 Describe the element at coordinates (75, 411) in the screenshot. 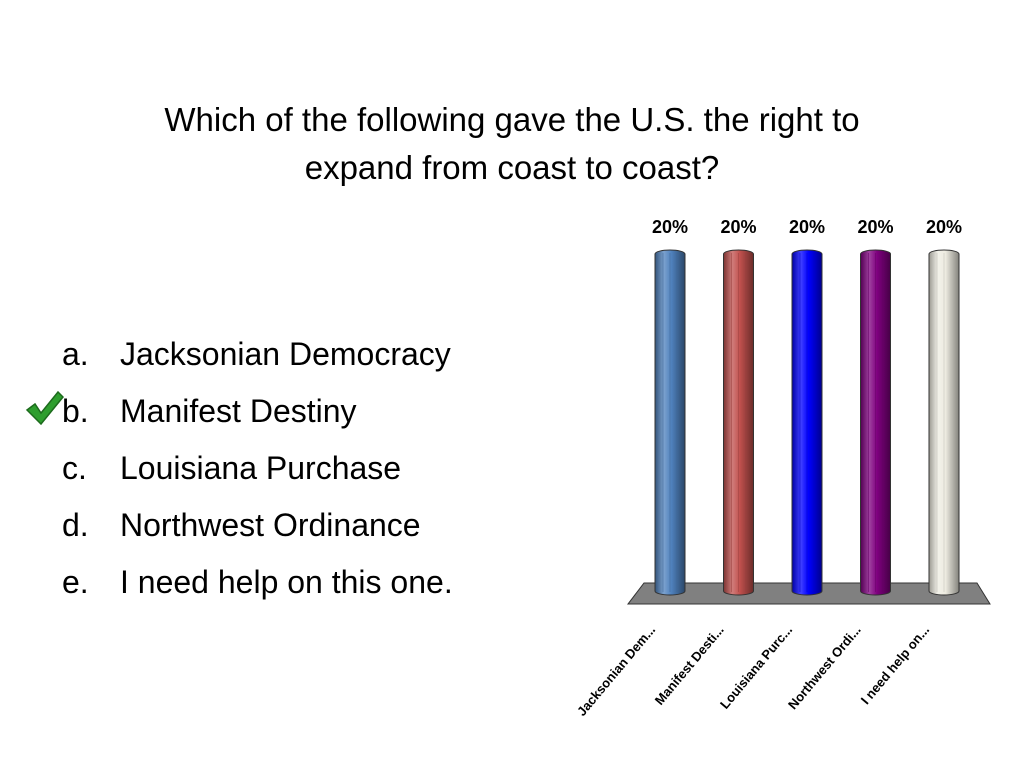

I see `option-letter: b.` at that location.